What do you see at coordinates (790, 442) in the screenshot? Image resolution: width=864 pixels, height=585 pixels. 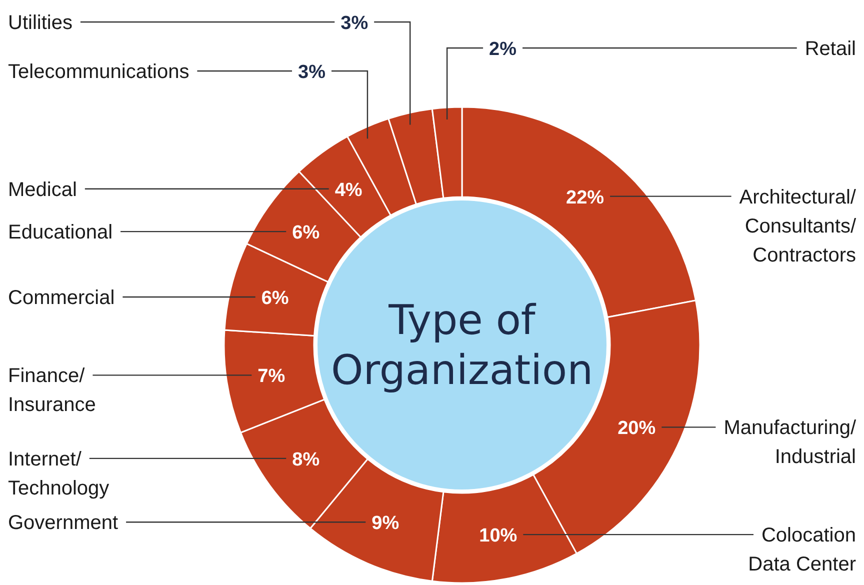 I see `slice-label: Manufacturing/ Industrial` at bounding box center [790, 442].